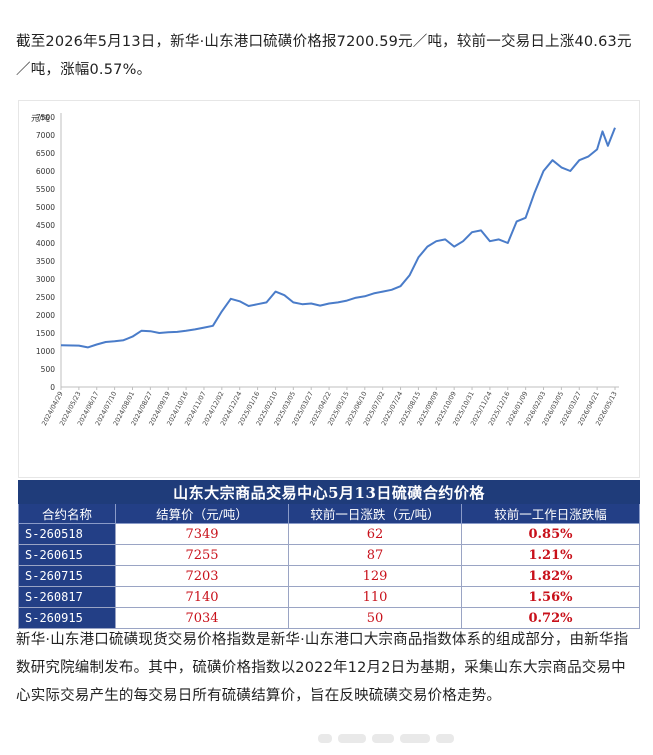 The width and height of the screenshot is (653, 755). What do you see at coordinates (550, 555) in the screenshot?
I see `row-pct: 1.21%` at bounding box center [550, 555].